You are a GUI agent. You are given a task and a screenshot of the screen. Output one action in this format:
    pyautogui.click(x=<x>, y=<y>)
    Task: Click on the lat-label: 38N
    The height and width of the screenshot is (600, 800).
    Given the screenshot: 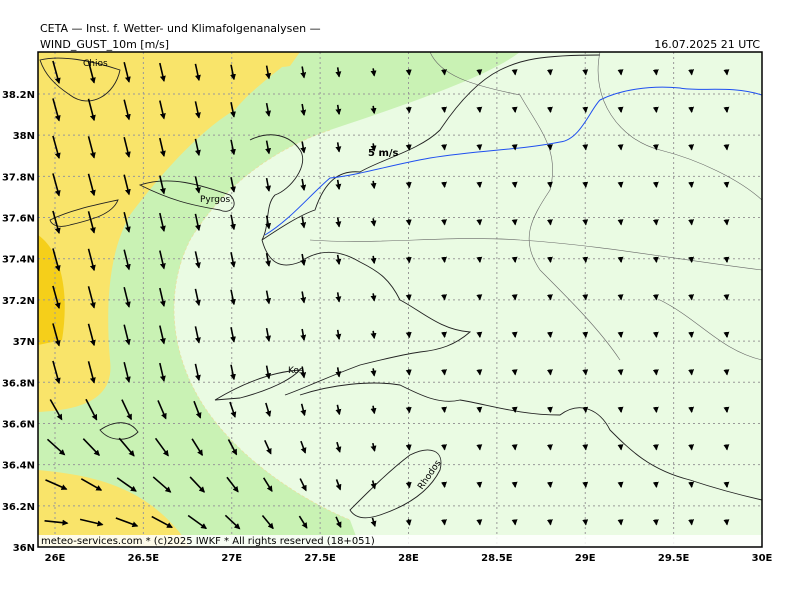 What is the action you would take?
    pyautogui.click(x=24, y=136)
    